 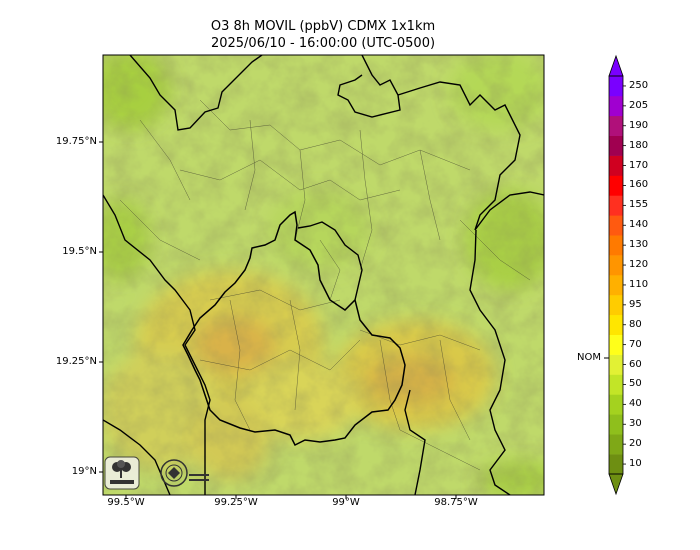 What do you see at coordinates (122, 473) in the screenshot?
I see `sedema-logo` at bounding box center [122, 473].